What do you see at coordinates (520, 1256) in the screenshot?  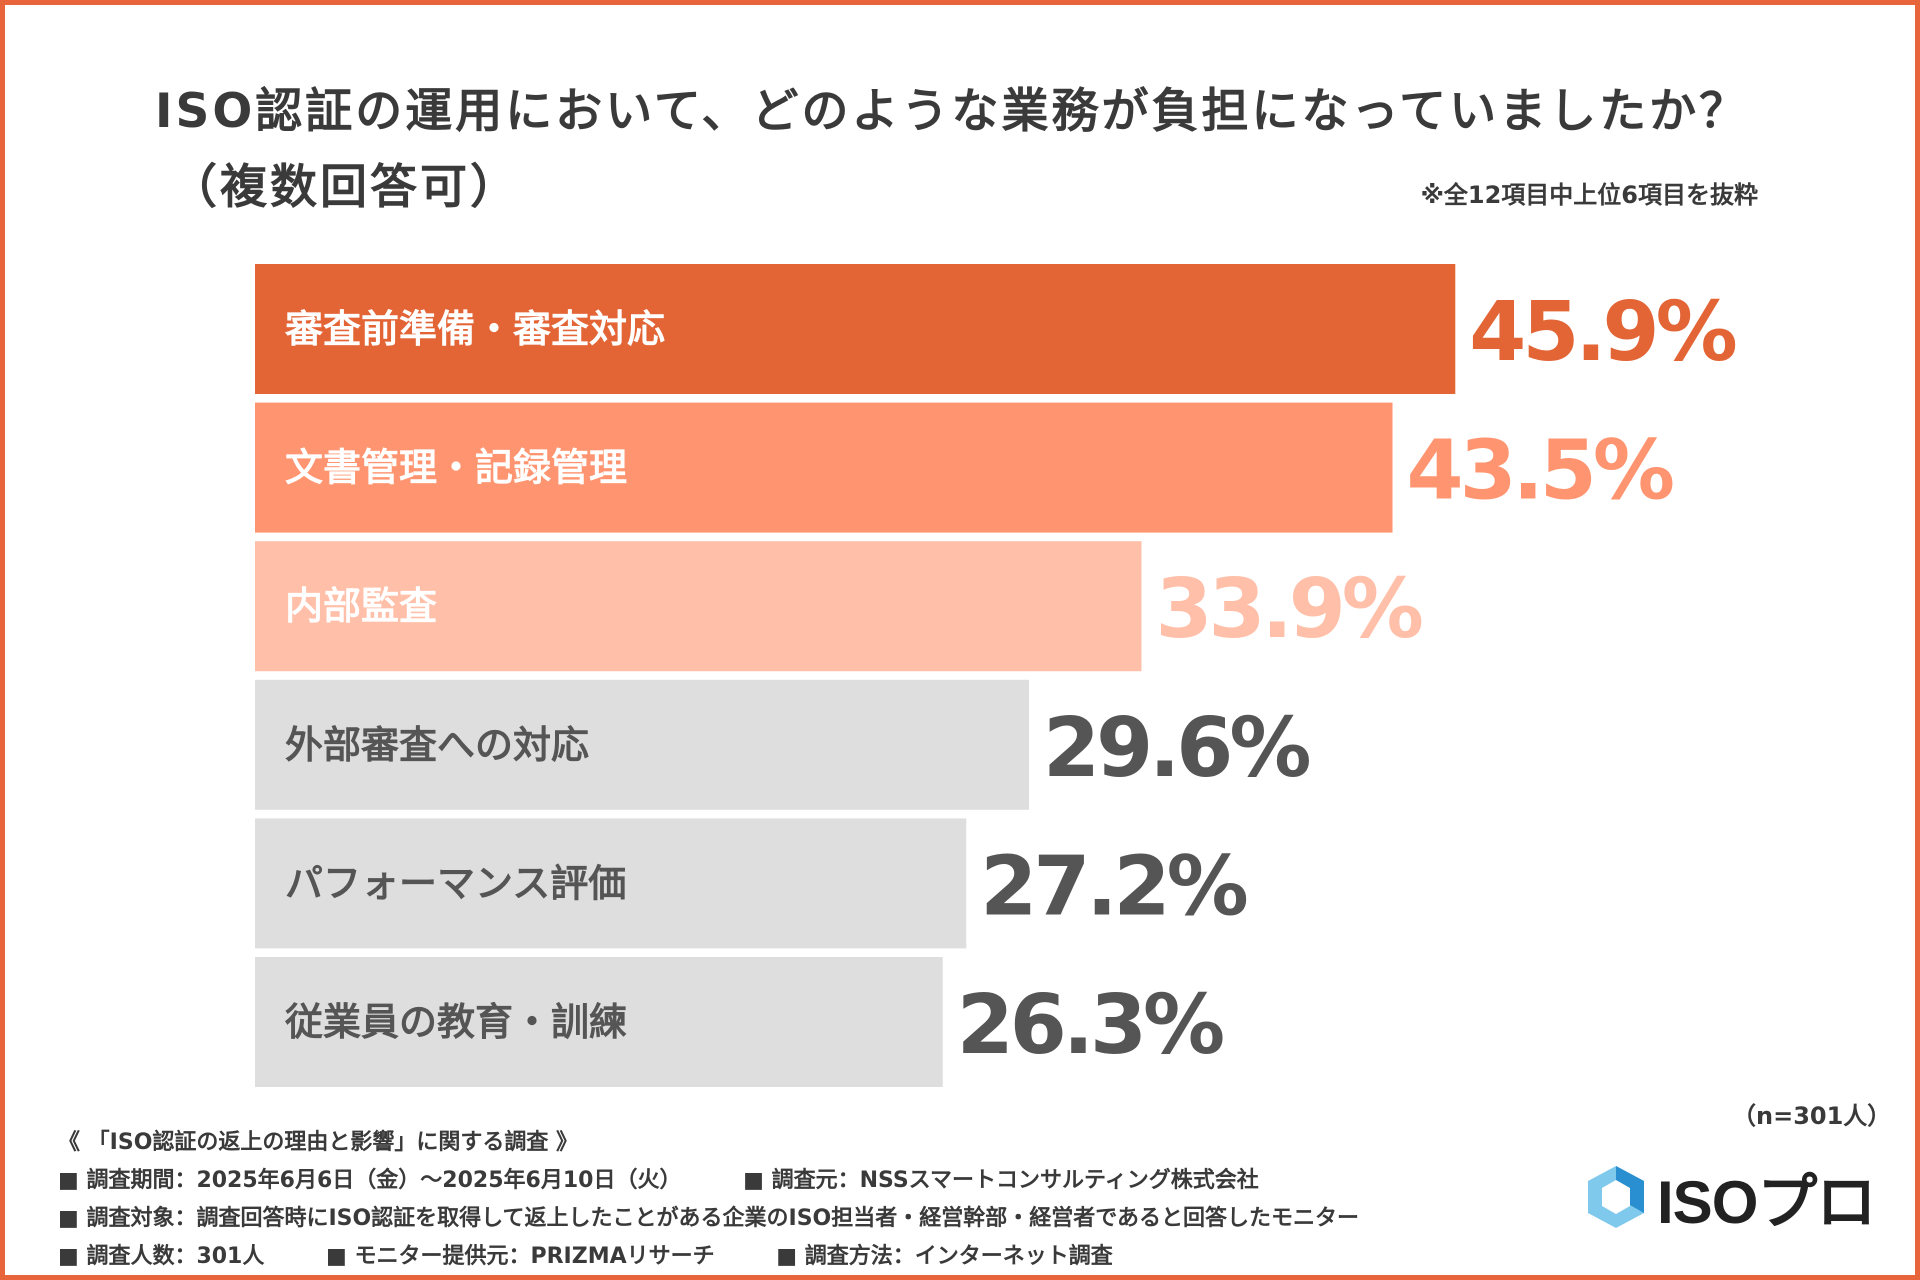 I see `survey-provider: ■ モニター提供元：PRIZMAリサーチ` at bounding box center [520, 1256].